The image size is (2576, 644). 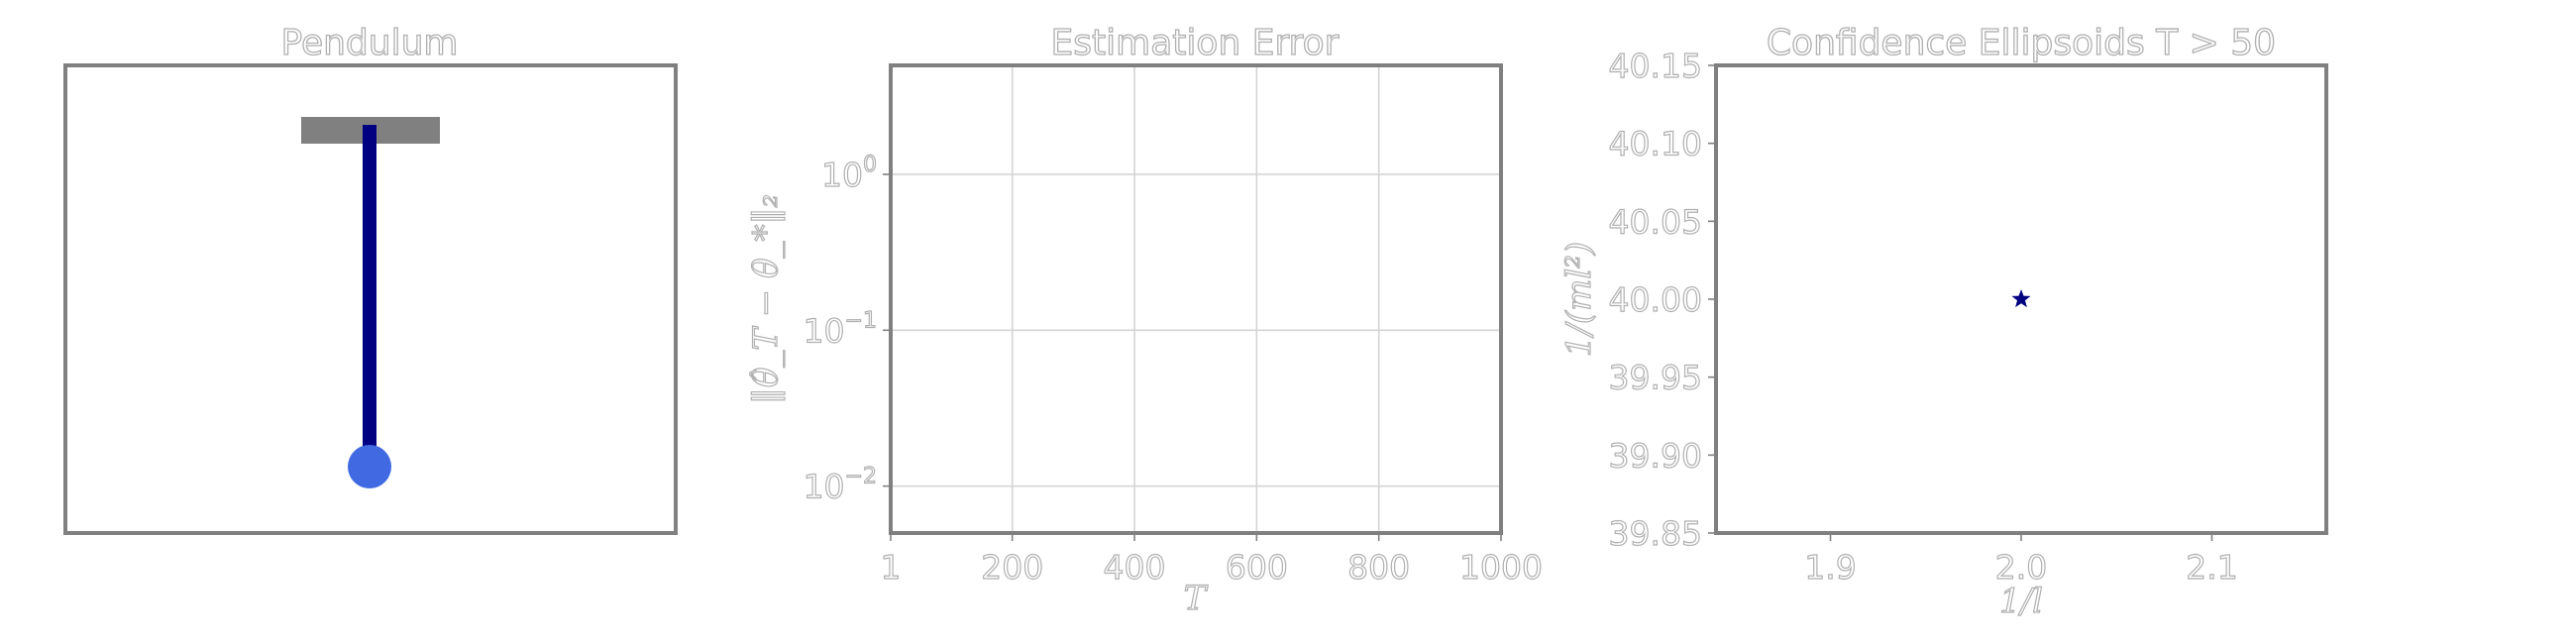 I want to click on ellipsoid-points, so click(x=2021, y=298).